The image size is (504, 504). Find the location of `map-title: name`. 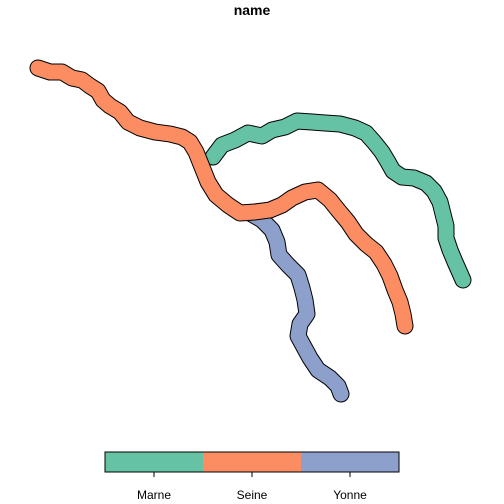

map-title: name is located at coordinates (252, 10).